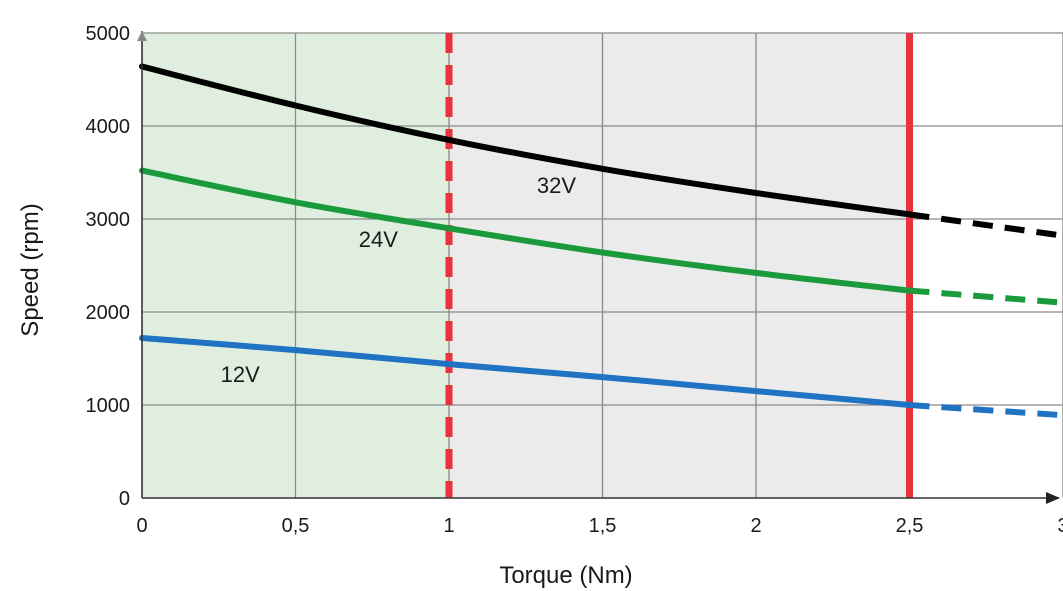 The height and width of the screenshot is (591, 1063). I want to click on y-axis-arrow, so click(142, 36).